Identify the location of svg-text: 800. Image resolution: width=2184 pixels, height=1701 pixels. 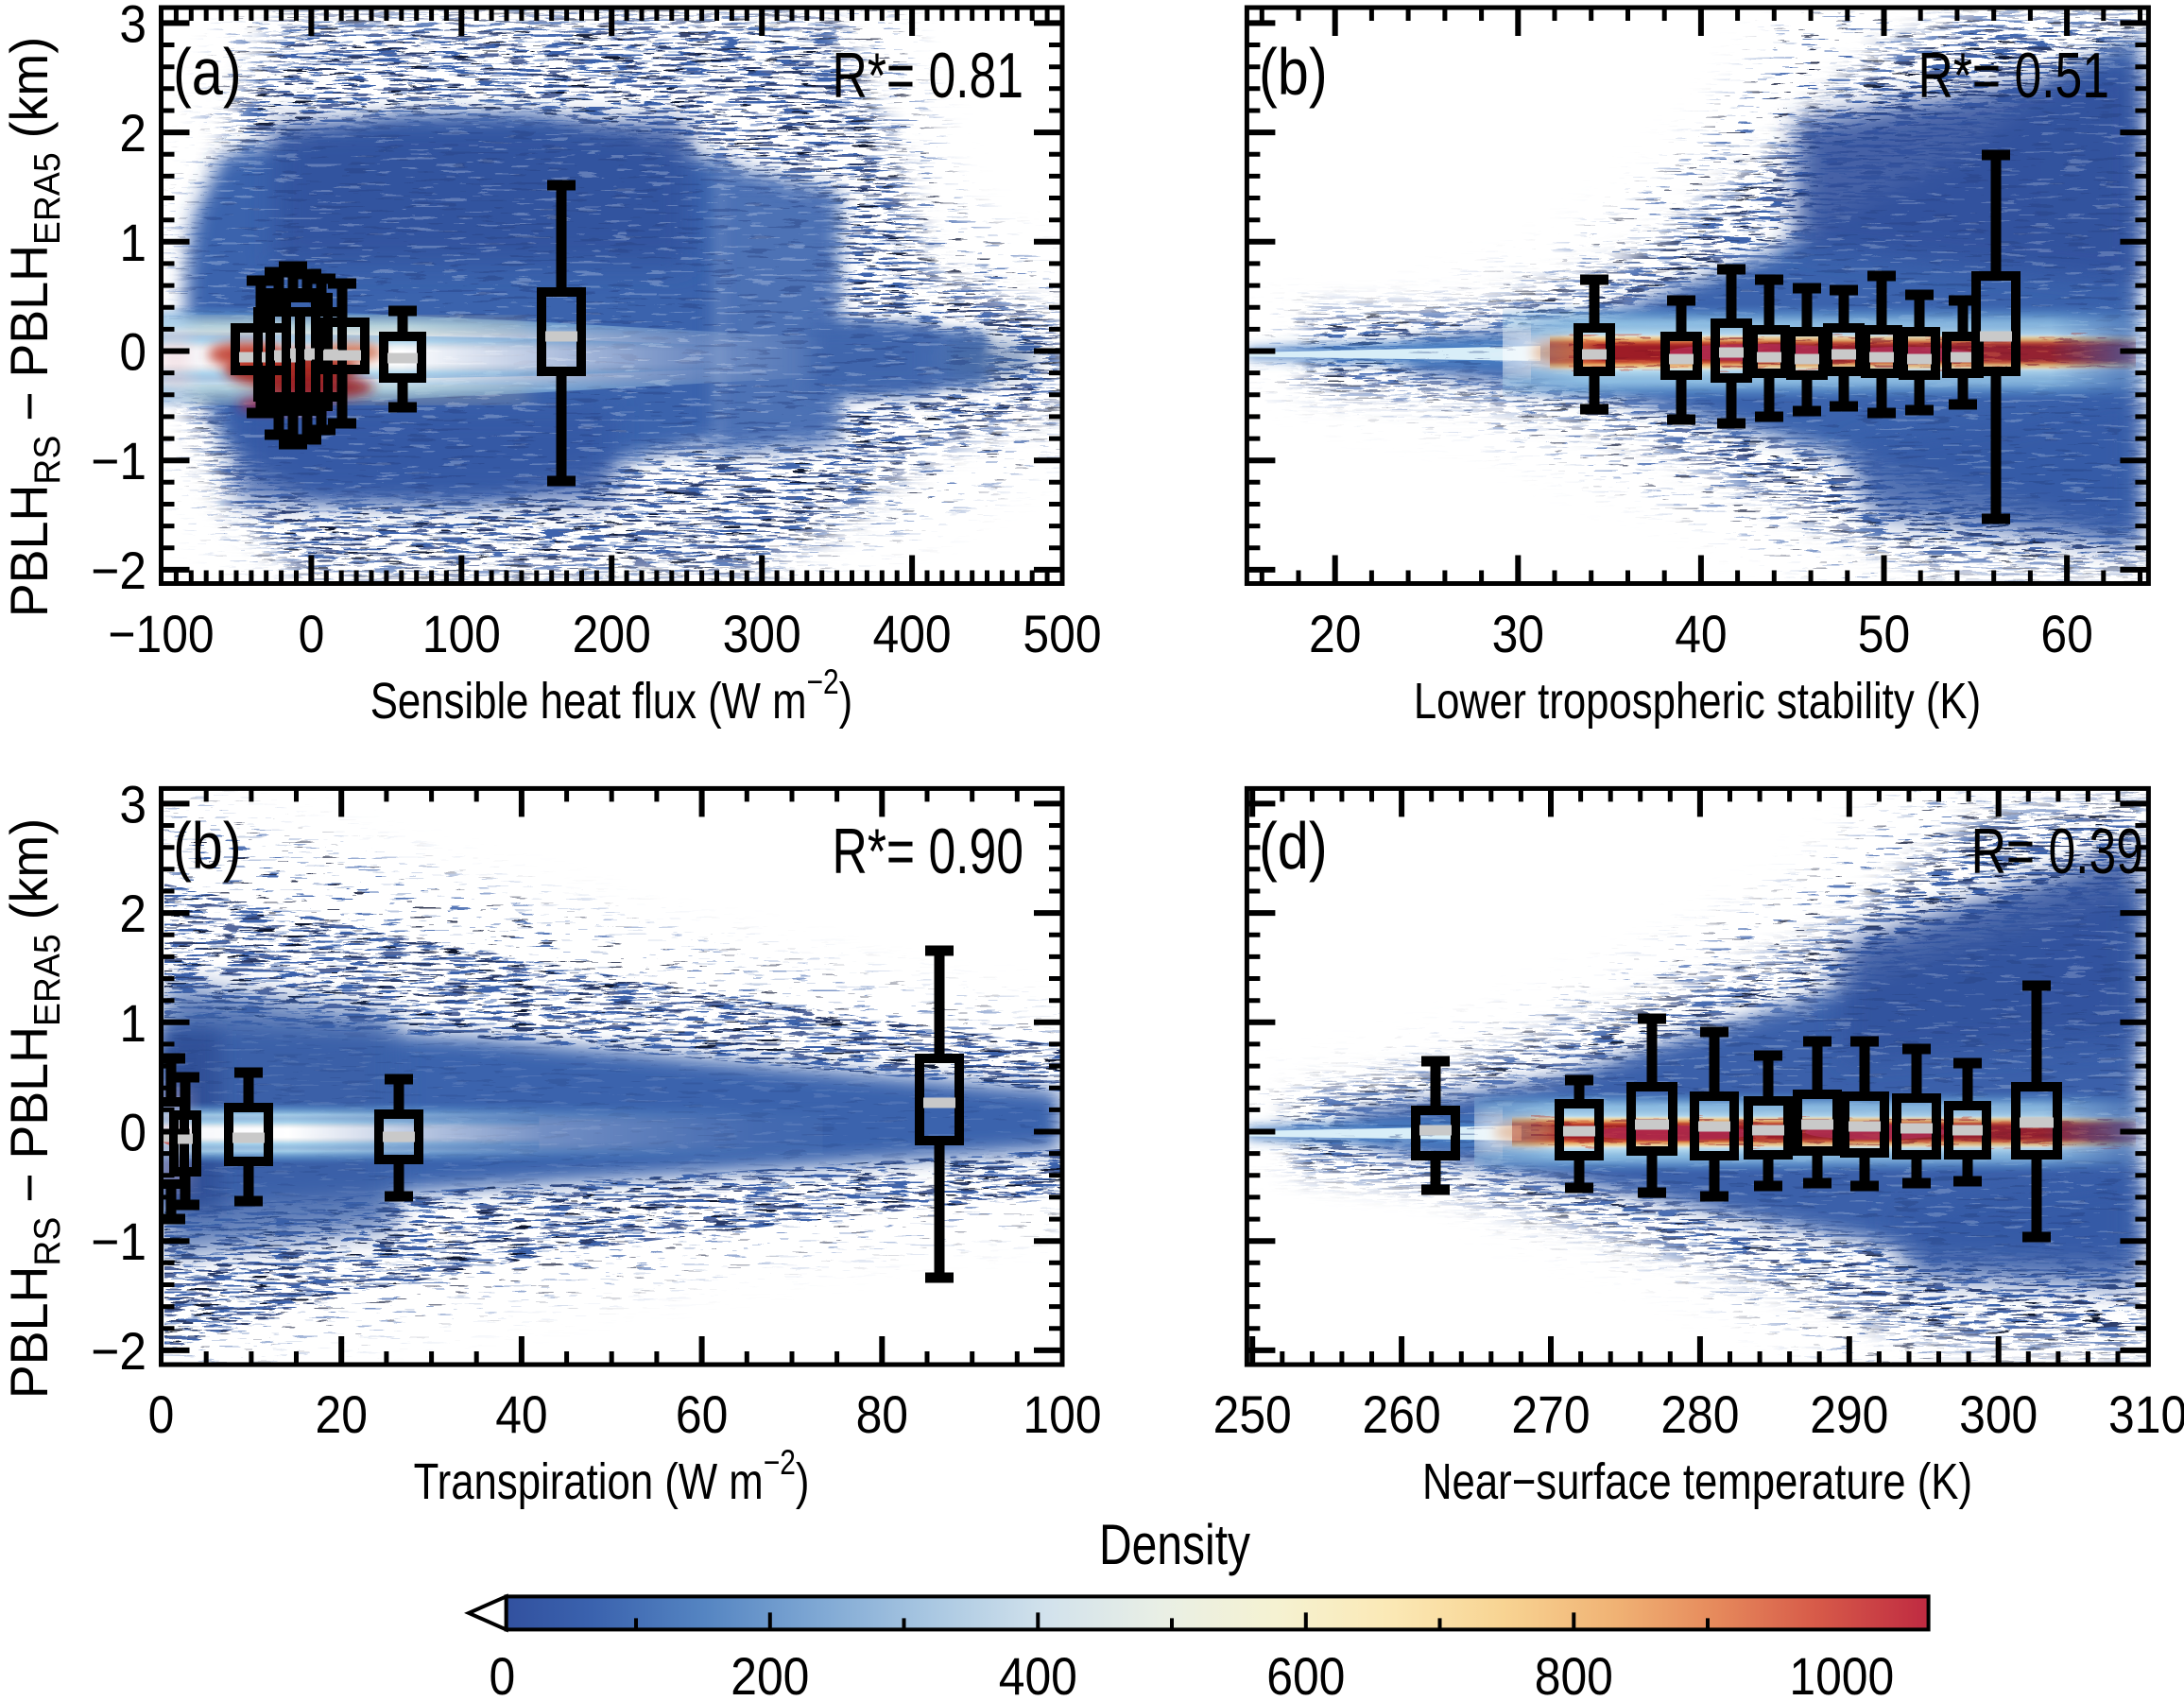
(1574, 1674).